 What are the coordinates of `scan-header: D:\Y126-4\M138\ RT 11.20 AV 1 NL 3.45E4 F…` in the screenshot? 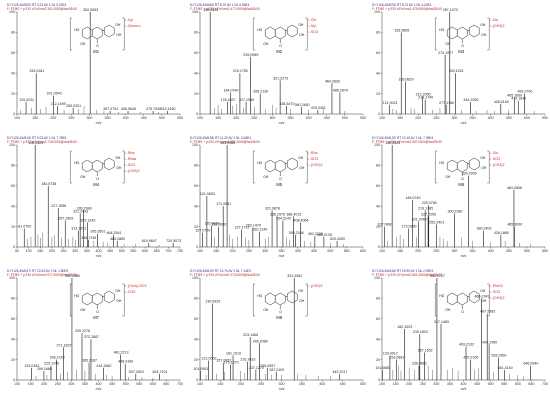 It's located at (279, 140).